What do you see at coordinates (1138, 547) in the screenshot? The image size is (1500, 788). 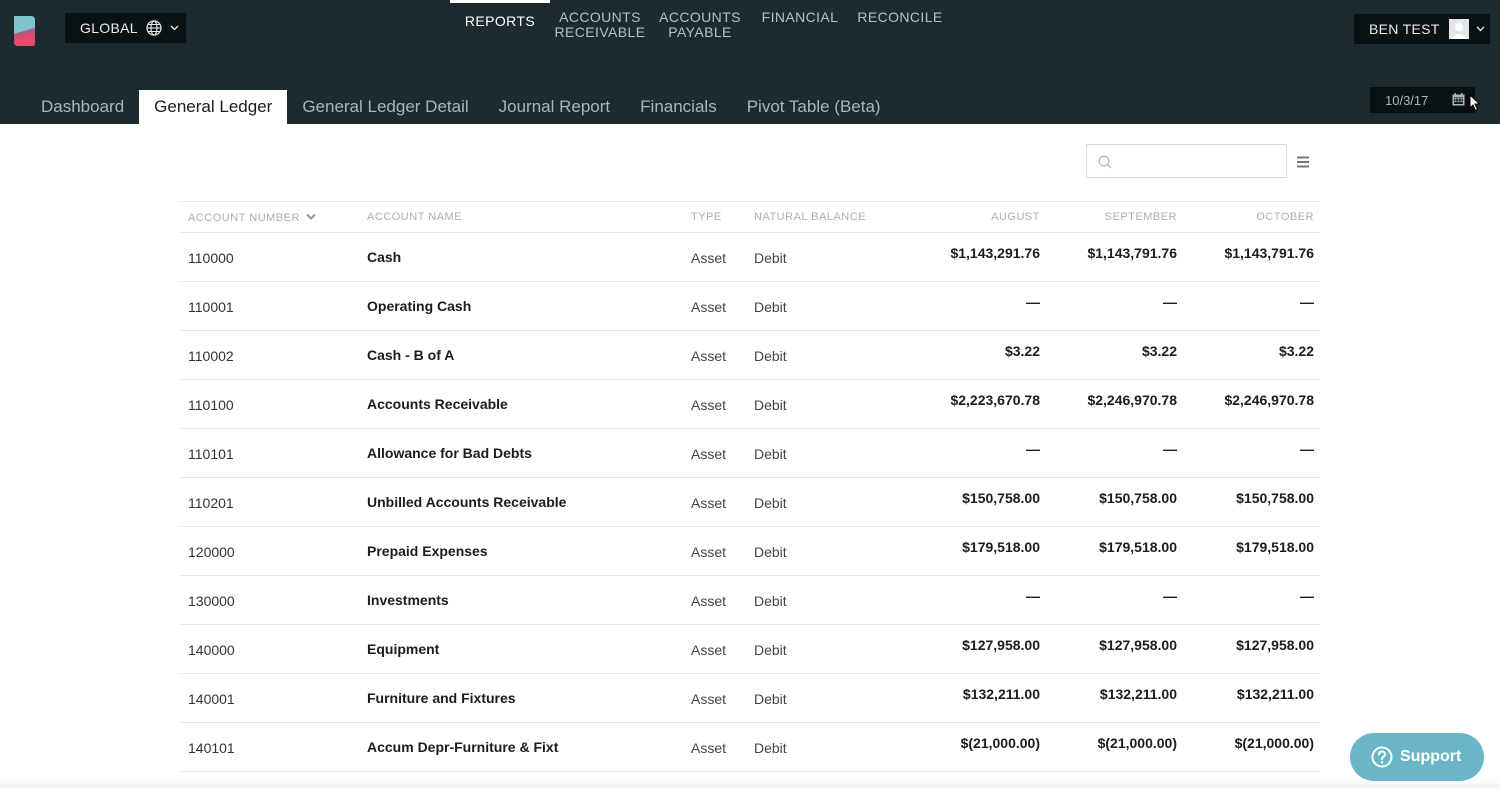 I see `september-cell: $179,518.00` at bounding box center [1138, 547].